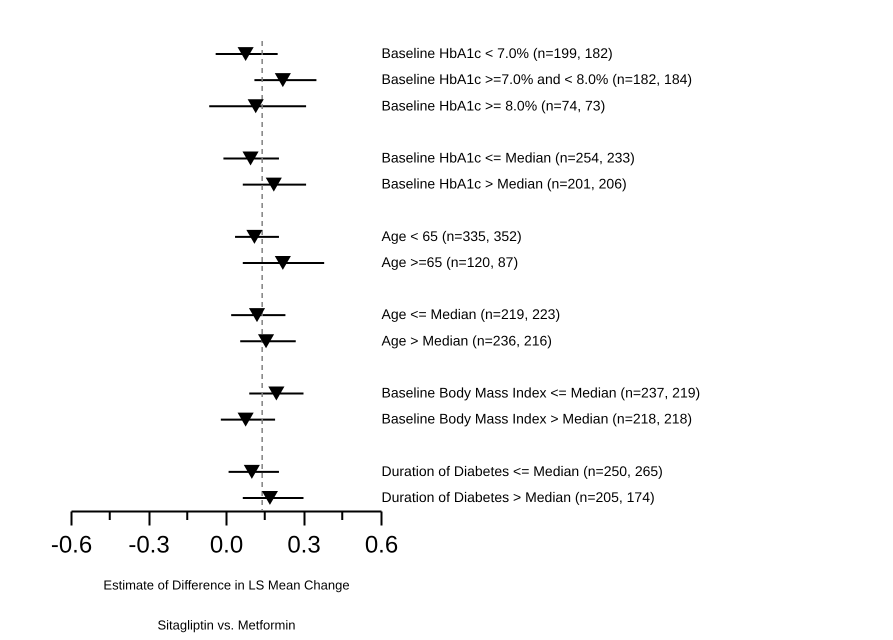 The width and height of the screenshot is (893, 640). What do you see at coordinates (494, 105) in the screenshot?
I see `y-tick-label: Baseline HbA1c >= 8.0% (n=74, 73)` at bounding box center [494, 105].